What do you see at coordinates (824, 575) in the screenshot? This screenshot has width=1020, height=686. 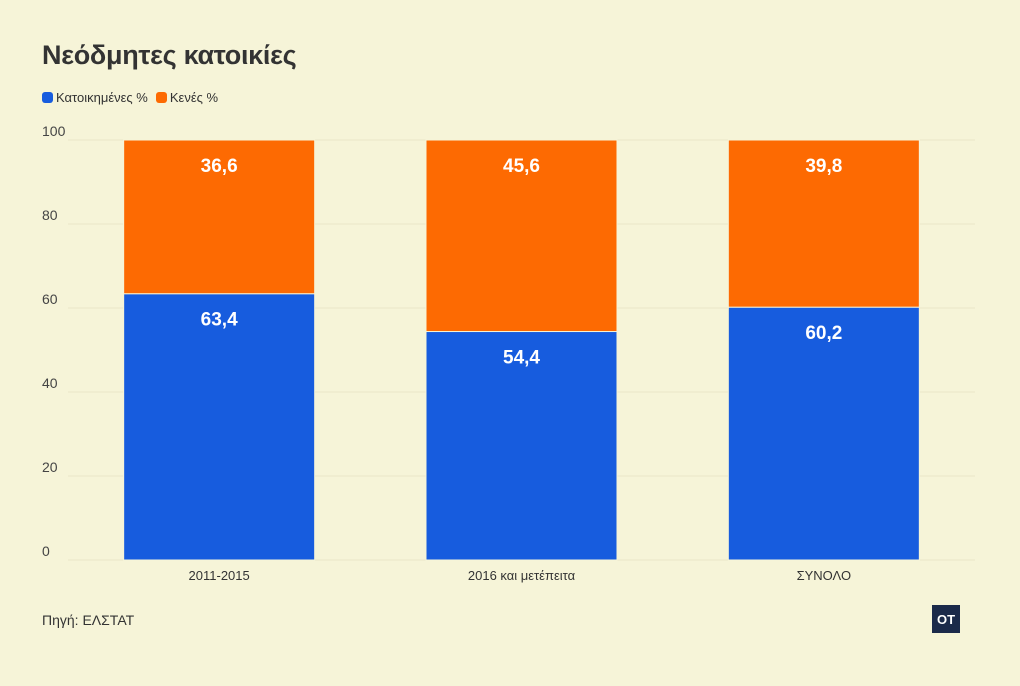 I see `x-tick-label: ΣΥΝΟΛΟ` at bounding box center [824, 575].